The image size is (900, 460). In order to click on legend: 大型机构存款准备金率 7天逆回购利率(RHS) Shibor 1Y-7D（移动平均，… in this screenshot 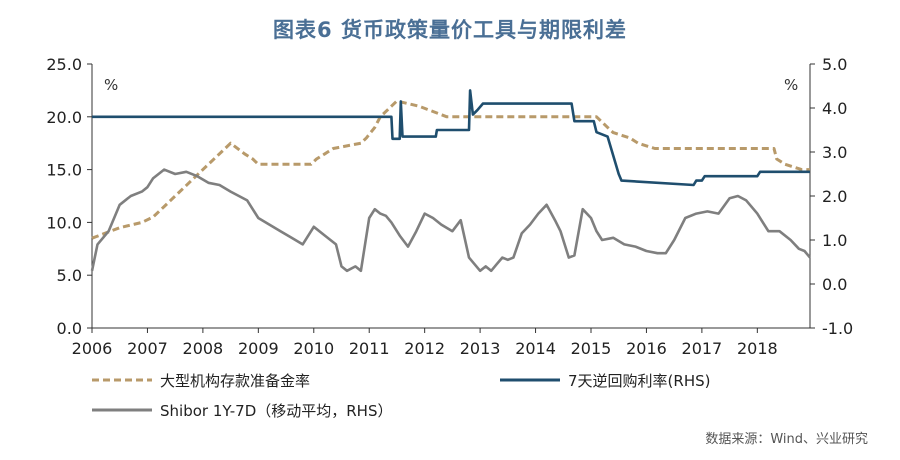, I will do `click(401, 396)`.